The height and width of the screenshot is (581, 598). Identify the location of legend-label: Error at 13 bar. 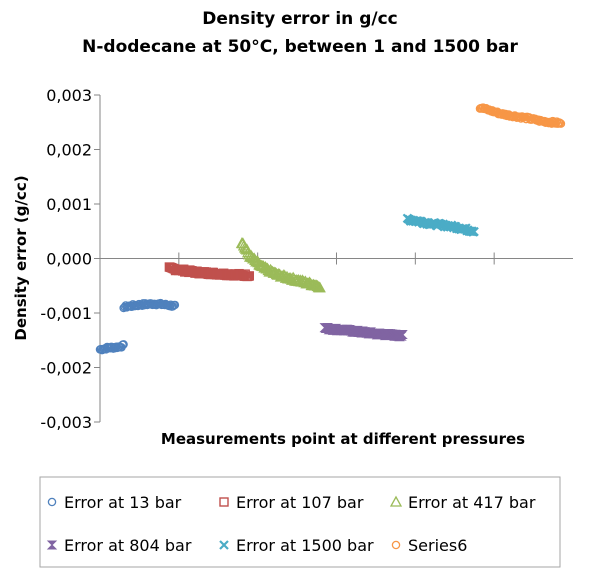
(123, 502).